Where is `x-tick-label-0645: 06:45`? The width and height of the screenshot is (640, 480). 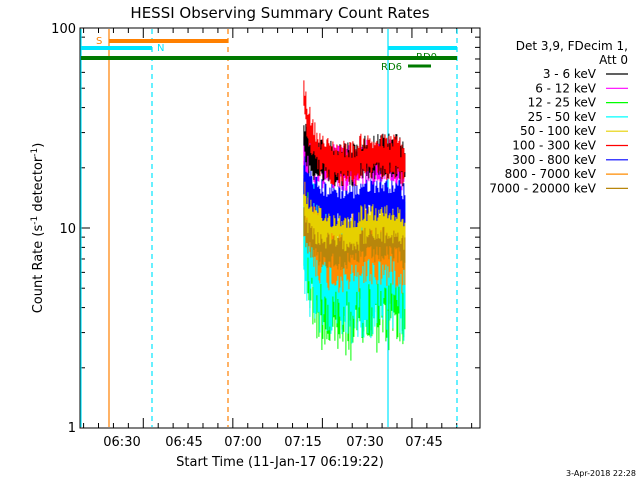
x-tick-label-0645: 06:45 is located at coordinates (183, 442).